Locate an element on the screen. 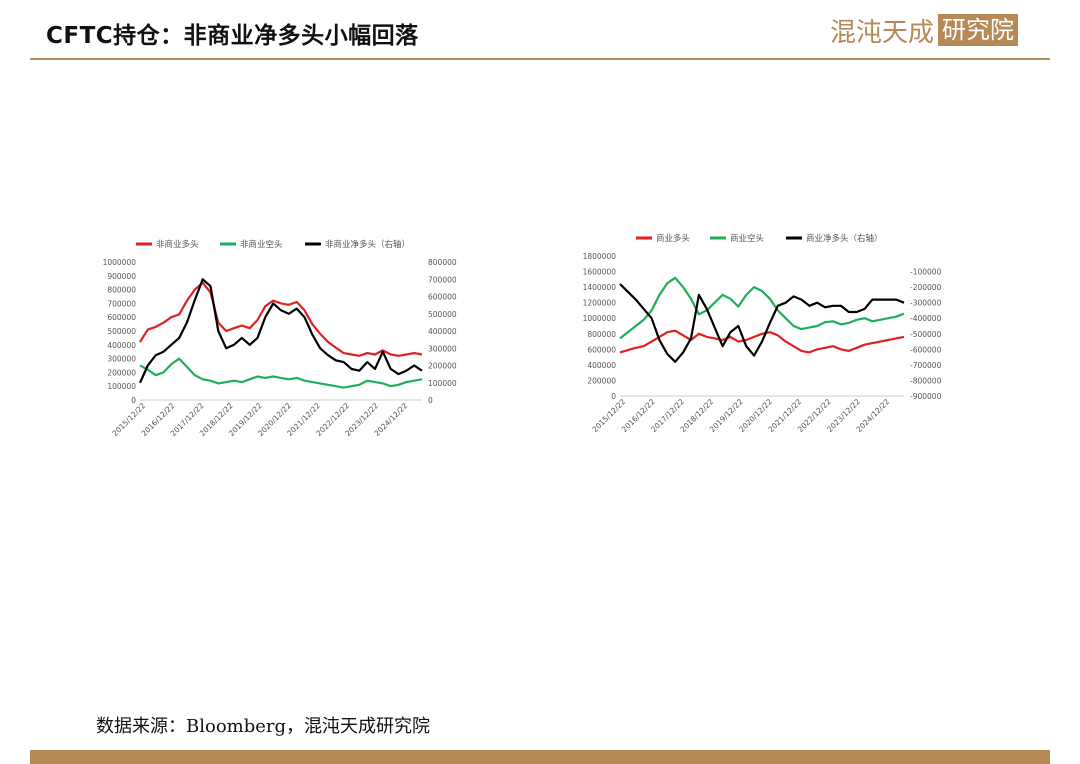 This screenshot has height=764, width=1080. right-tick-label: 800000 is located at coordinates (442, 262).